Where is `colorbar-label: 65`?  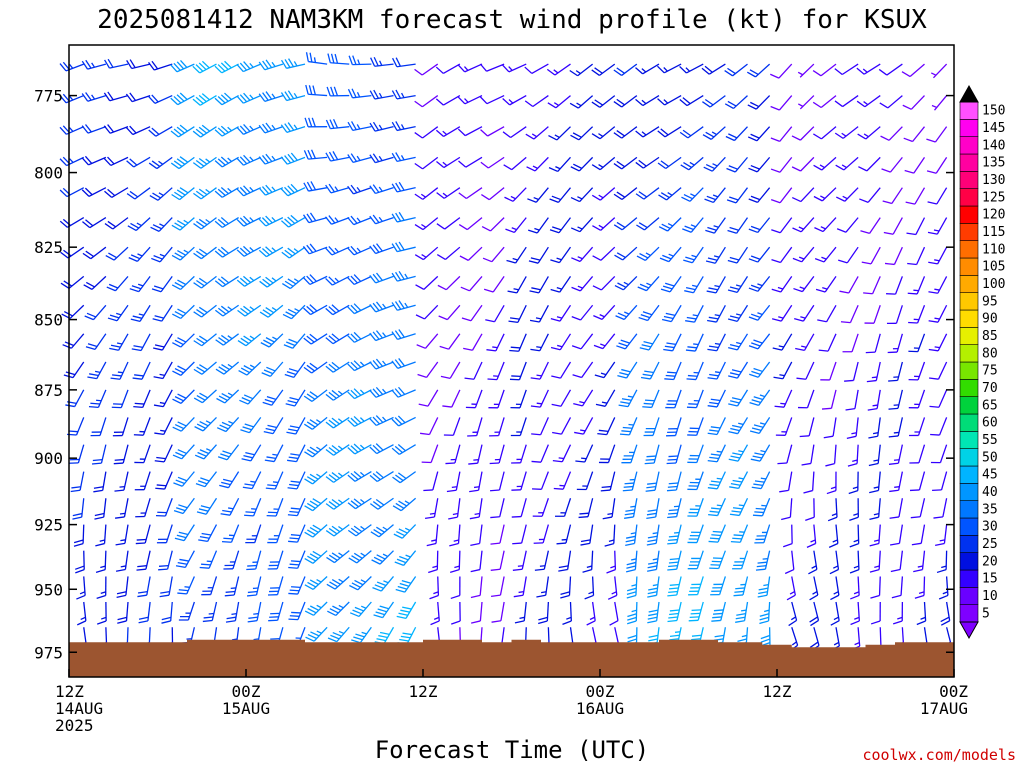 colorbar-label: 65 is located at coordinates (990, 405).